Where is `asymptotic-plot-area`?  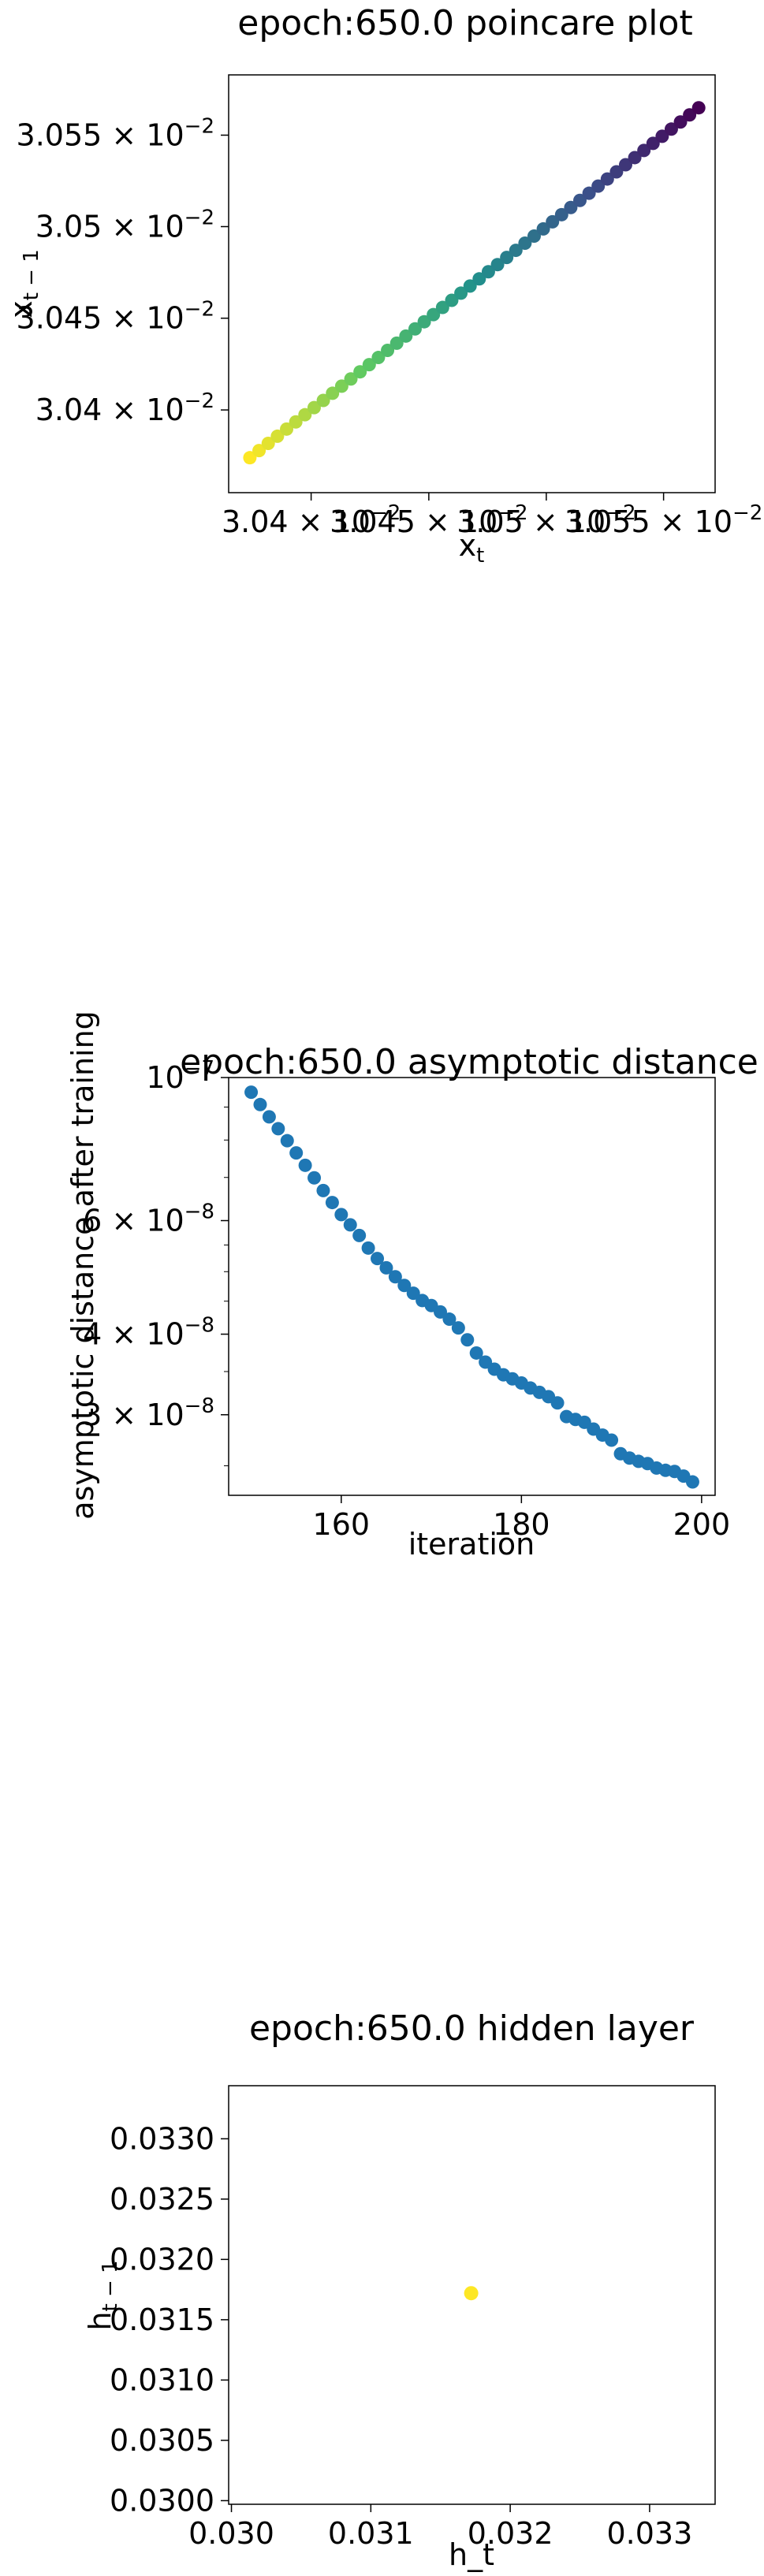 asymptotic-plot-area is located at coordinates (472, 1286).